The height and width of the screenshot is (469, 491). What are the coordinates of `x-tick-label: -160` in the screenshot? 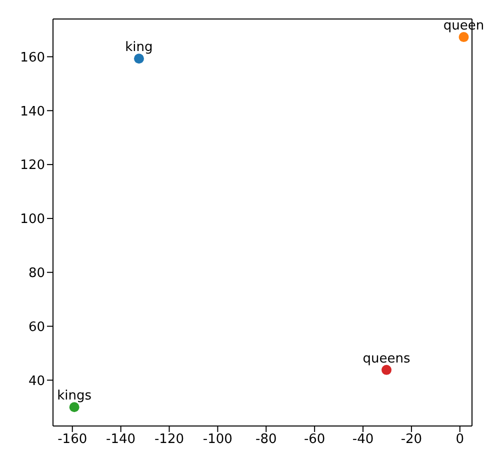 It's located at (73, 440).